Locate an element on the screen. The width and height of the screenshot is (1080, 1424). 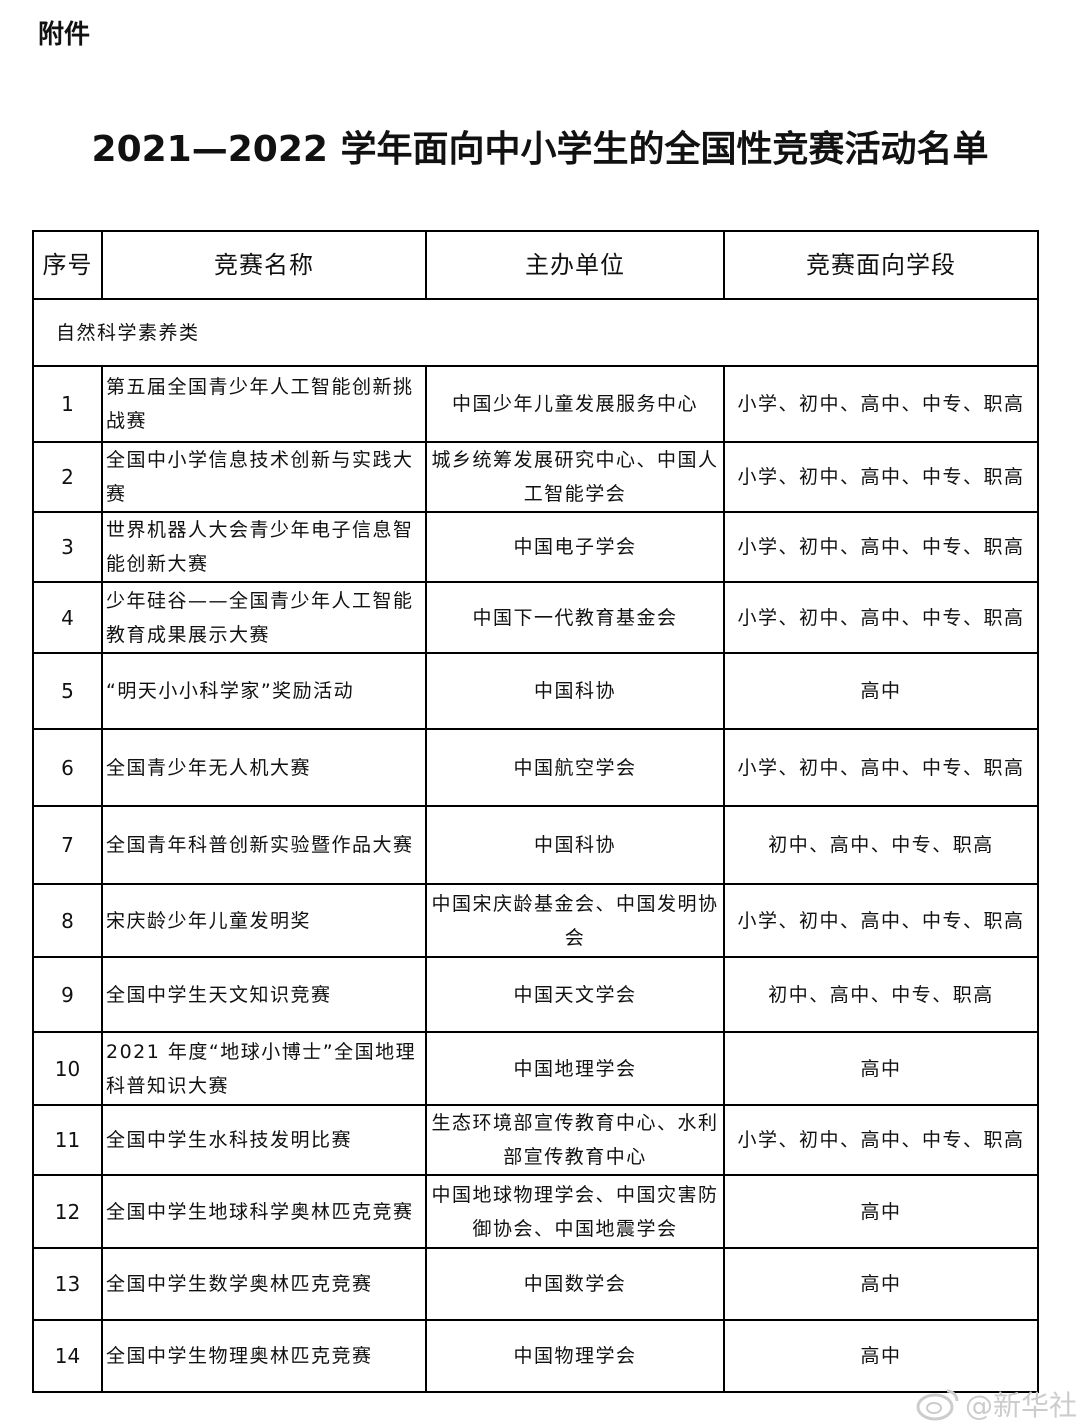
row-number: 3 is located at coordinates (67, 547).